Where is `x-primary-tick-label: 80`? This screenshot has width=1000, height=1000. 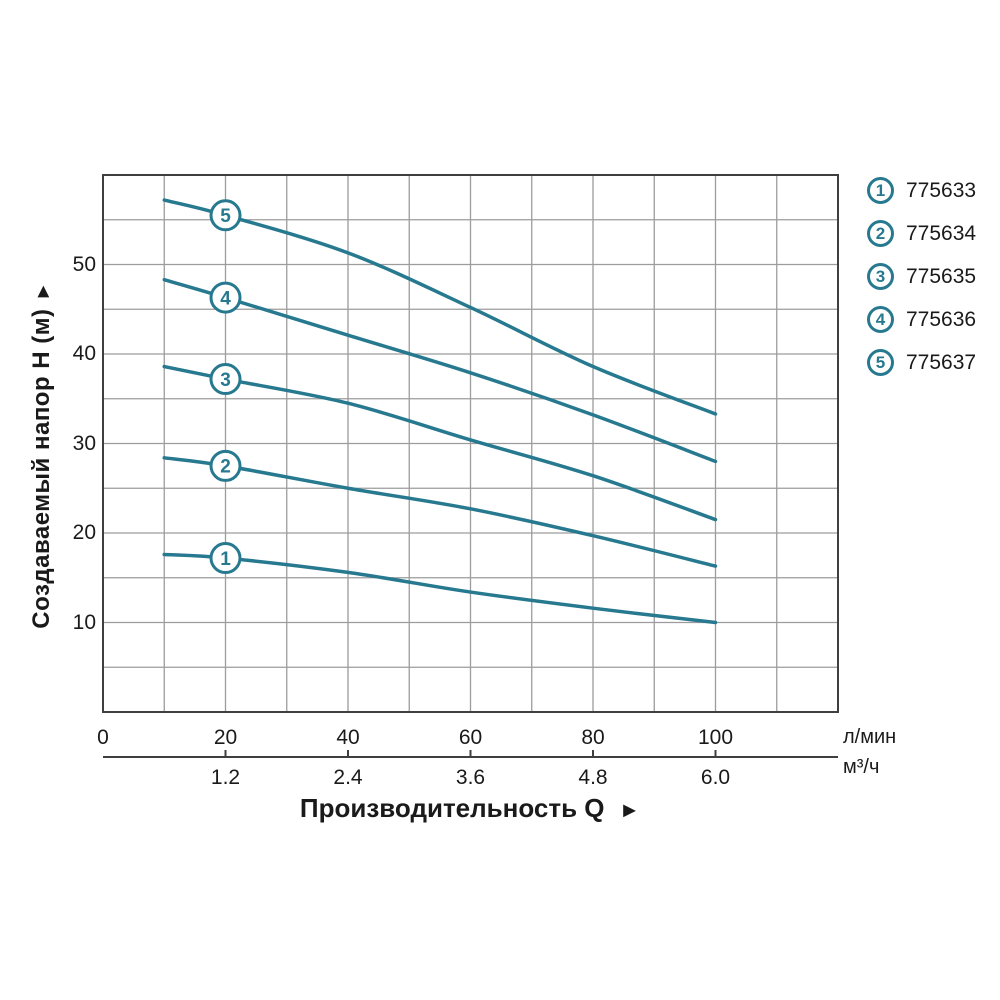 x-primary-tick-label: 80 is located at coordinates (593, 737).